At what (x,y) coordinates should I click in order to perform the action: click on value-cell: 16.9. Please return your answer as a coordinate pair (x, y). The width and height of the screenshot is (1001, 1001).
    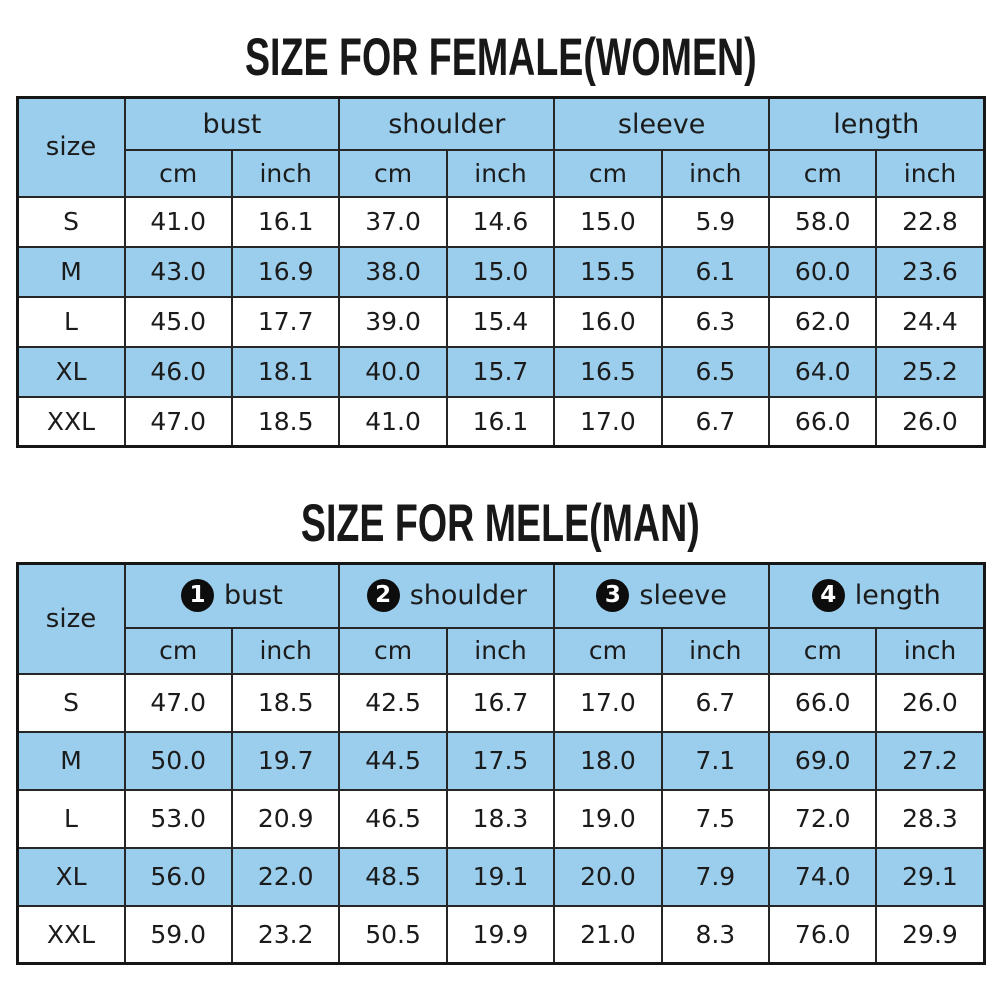
    Looking at the image, I should click on (285, 271).